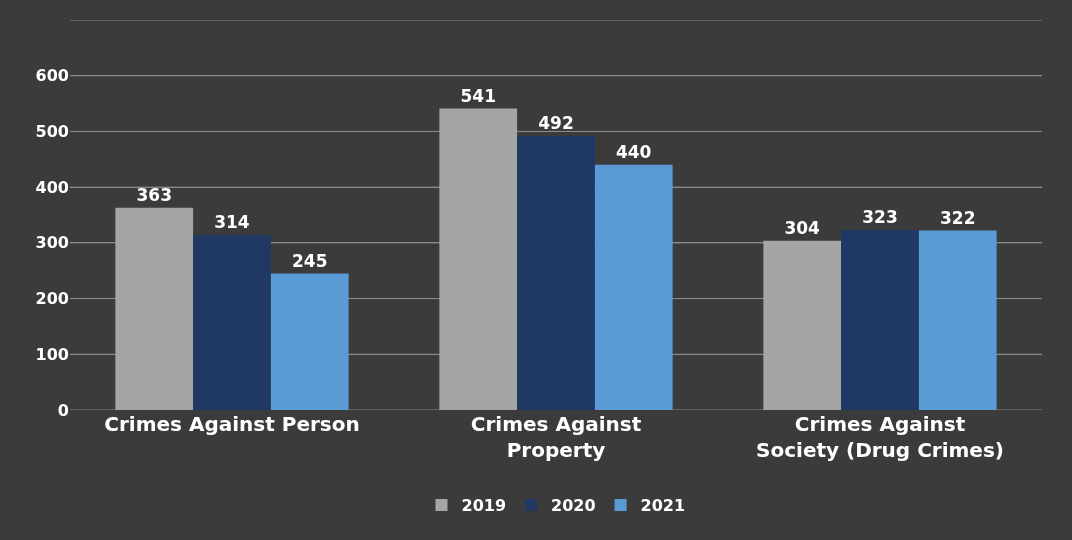 Image resolution: width=1072 pixels, height=540 pixels. Describe the element at coordinates (880, 217) in the screenshot. I see `data-label: 323` at that location.